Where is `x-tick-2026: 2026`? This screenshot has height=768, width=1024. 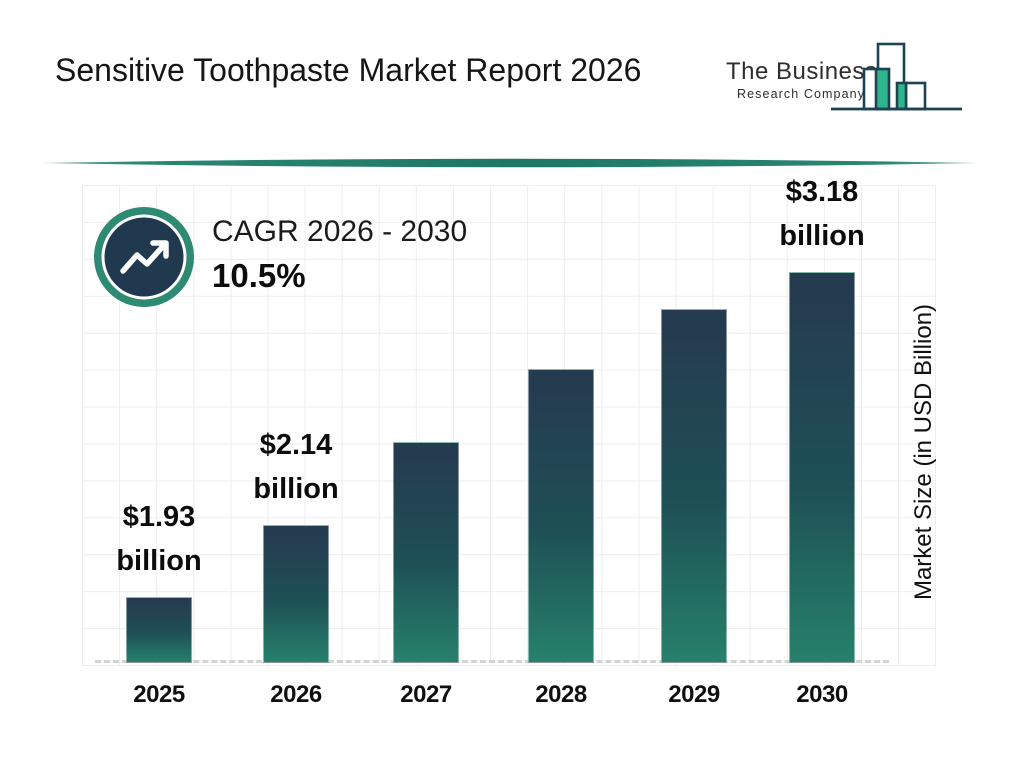 x-tick-2026: 2026 is located at coordinates (296, 694).